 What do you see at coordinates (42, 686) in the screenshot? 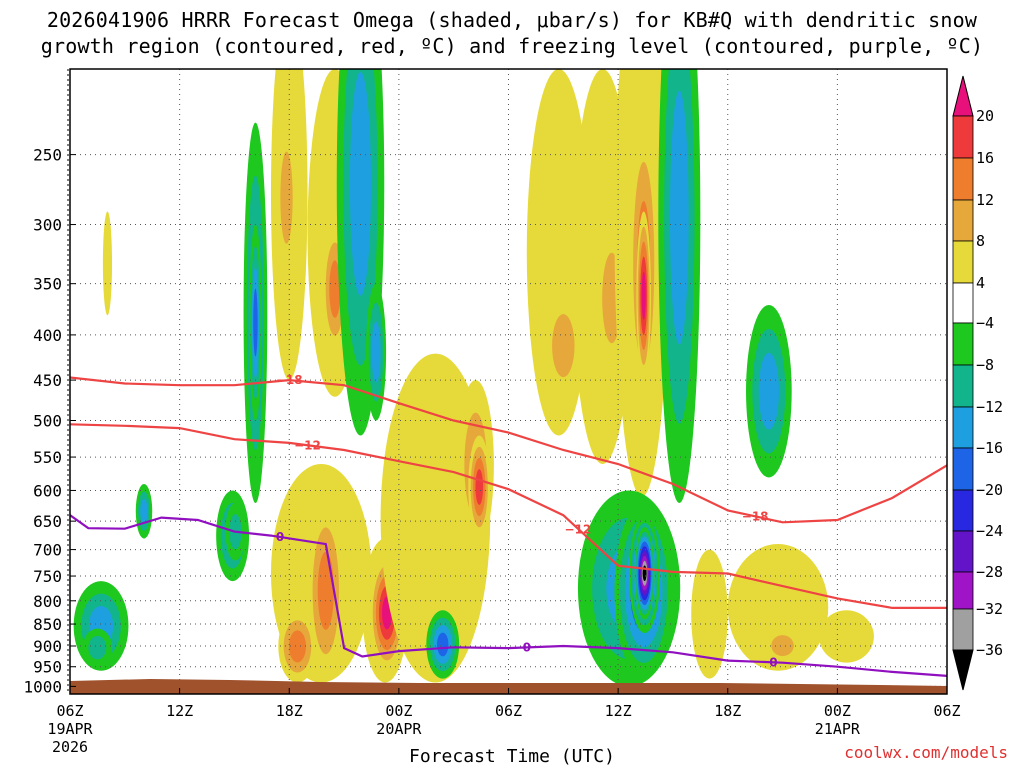
I see `y-tick-label-1000: 1000` at bounding box center [42, 686].